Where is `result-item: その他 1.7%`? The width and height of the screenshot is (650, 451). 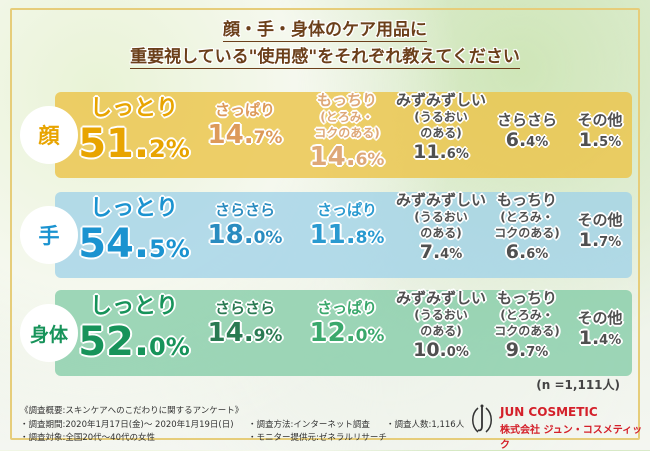
result-item: その他 1.7% is located at coordinates (599, 233).